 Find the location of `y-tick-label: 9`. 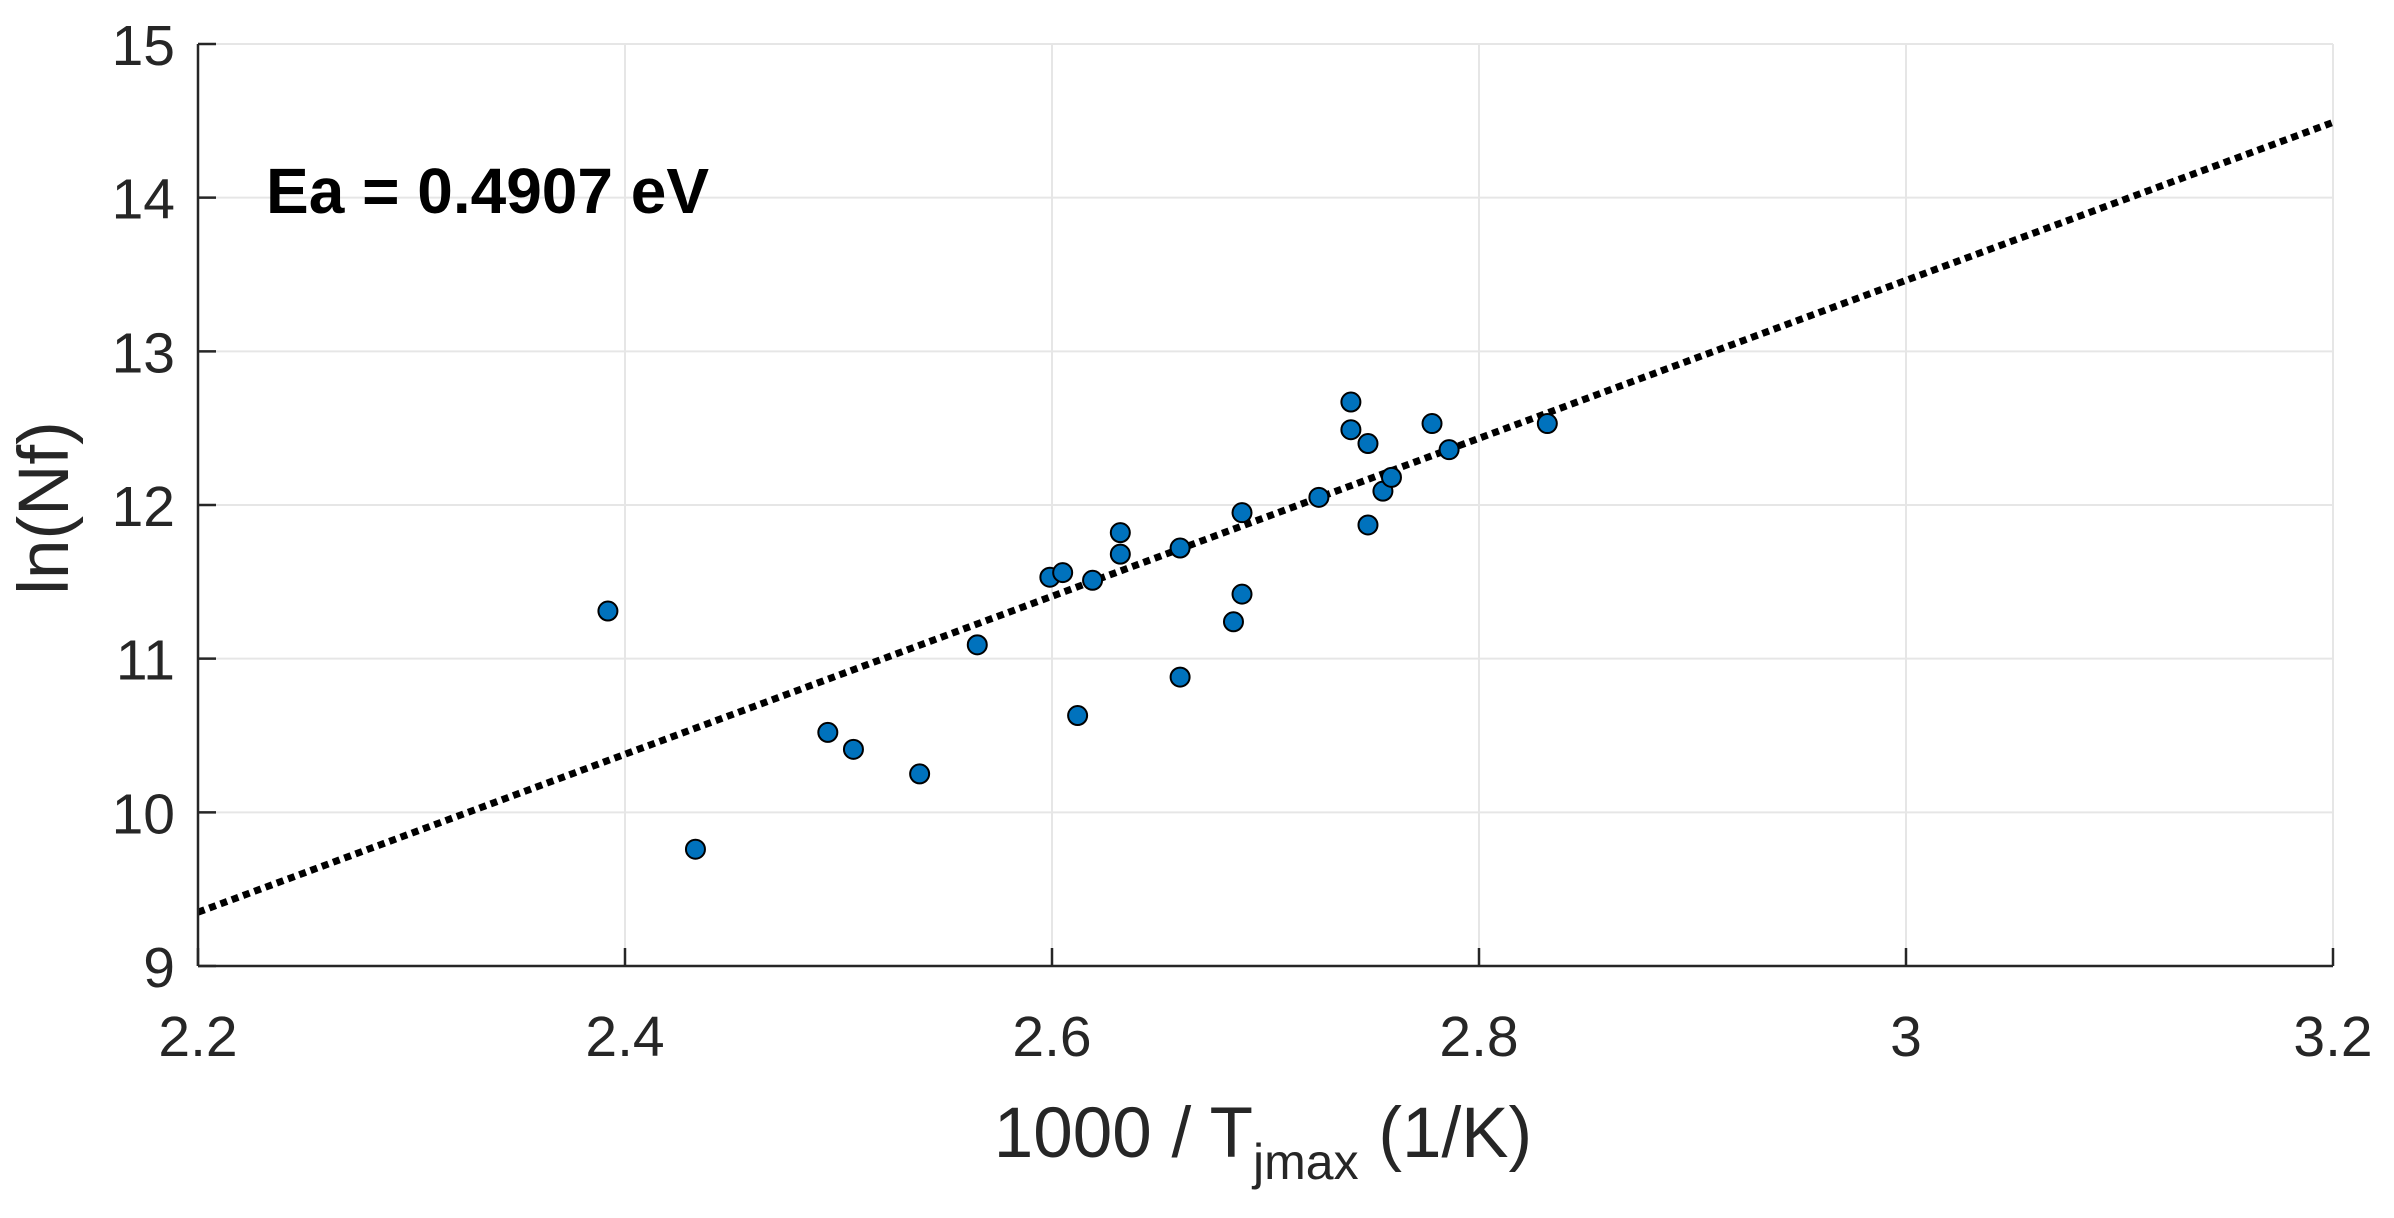

y-tick-label: 9 is located at coordinates (159, 968).